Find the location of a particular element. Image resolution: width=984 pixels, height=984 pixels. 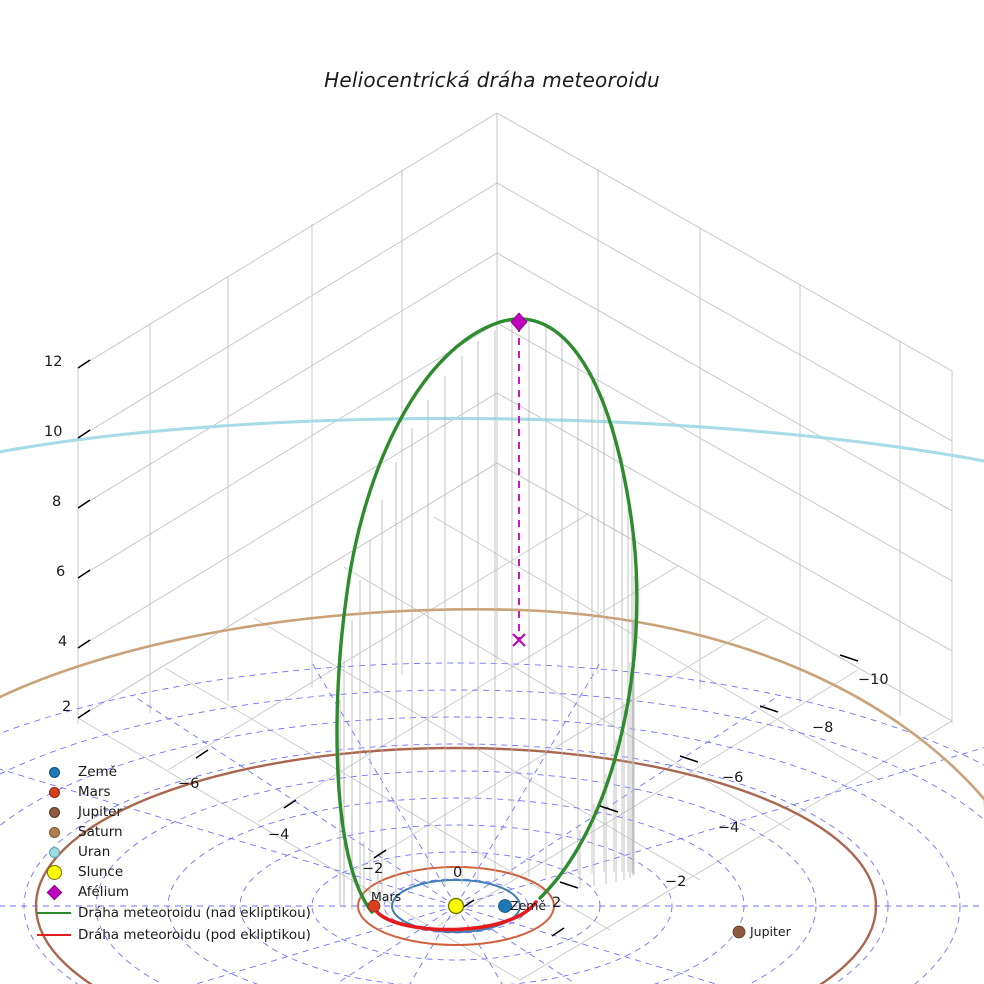

mars-dot-icon is located at coordinates (54, 792).